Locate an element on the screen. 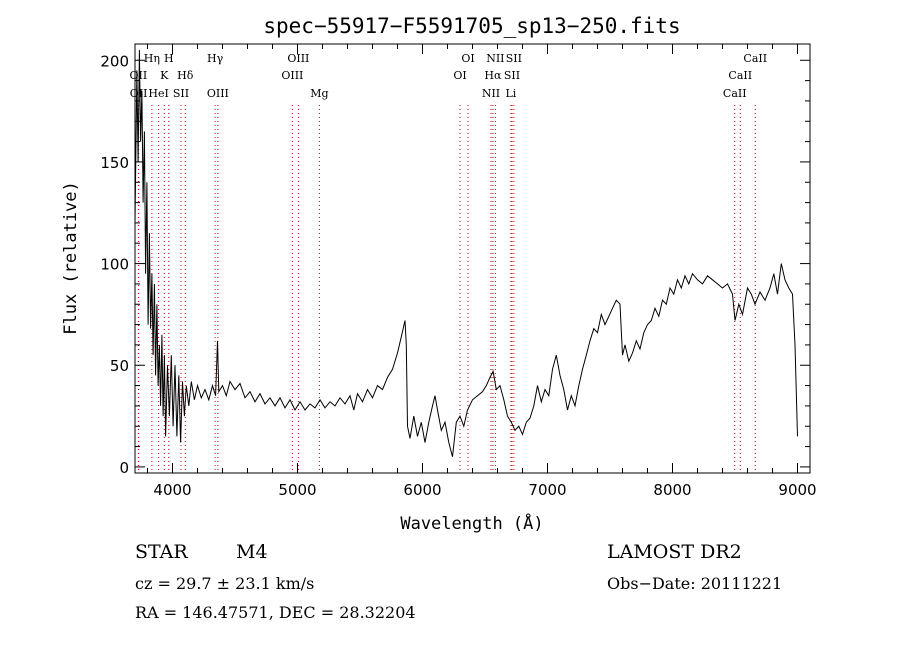  line-marker-label: K is located at coordinates (164, 75).